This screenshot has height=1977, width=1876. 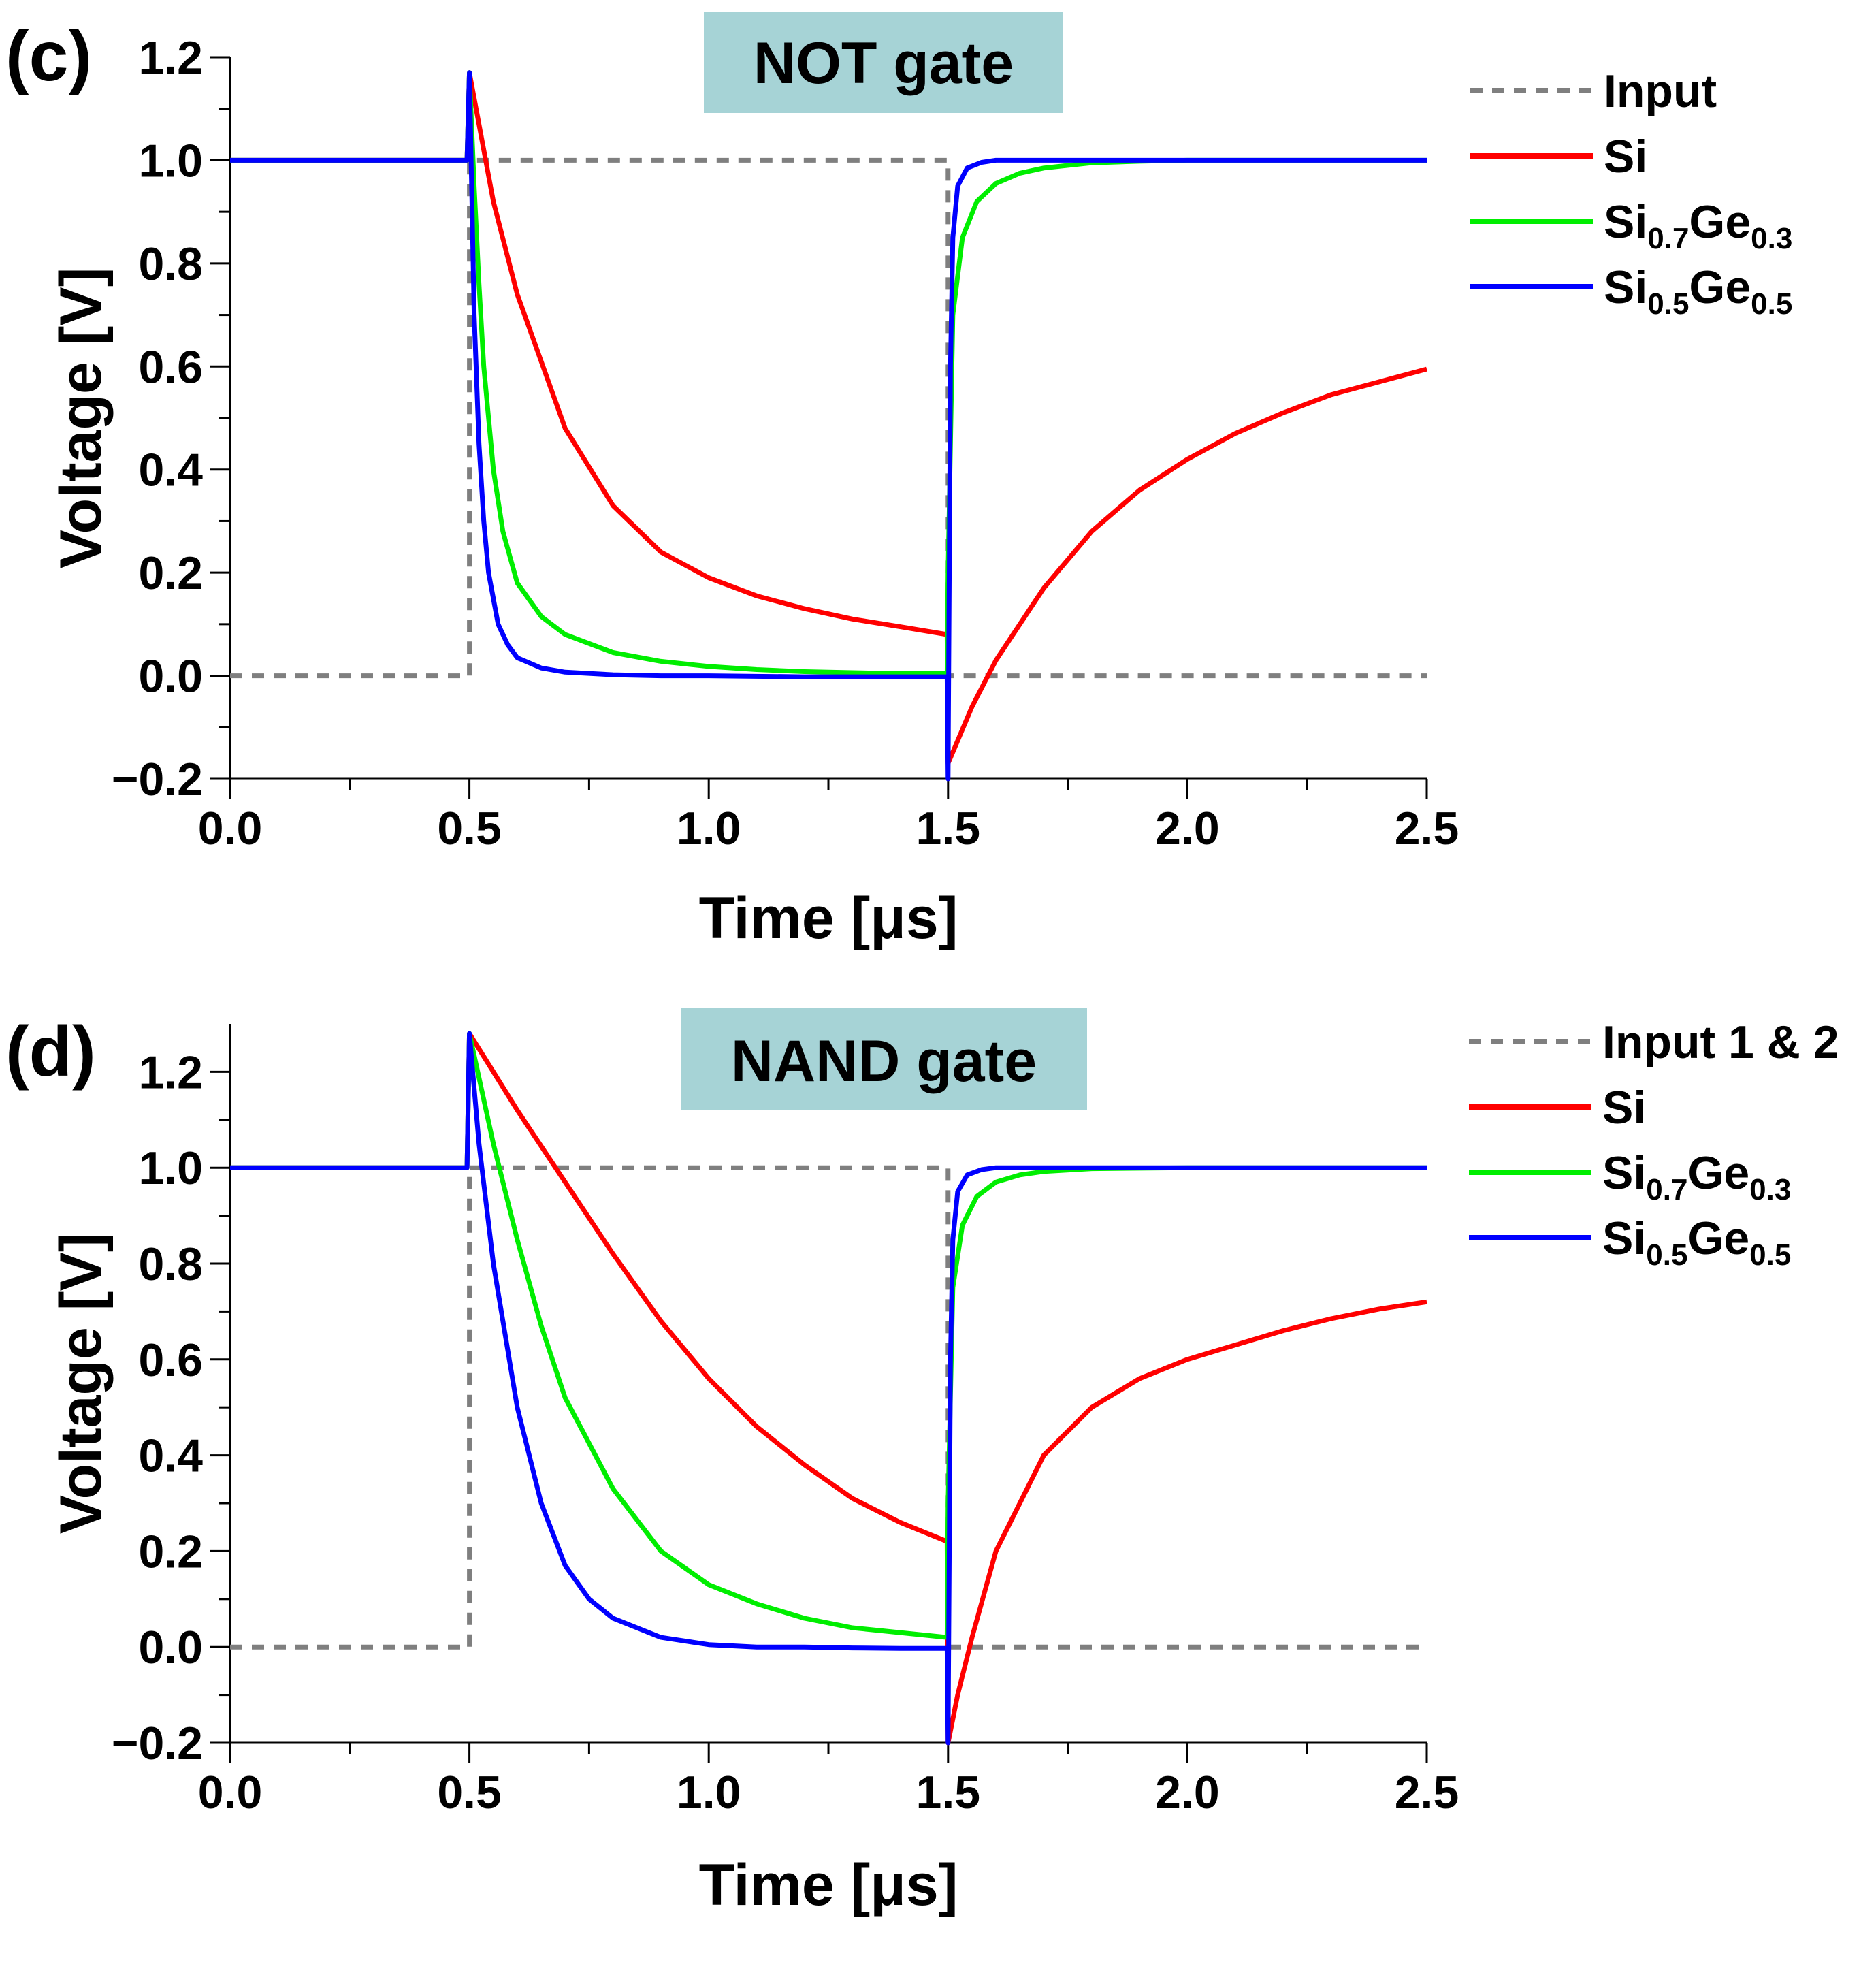 What do you see at coordinates (1720, 1042) in the screenshot?
I see `legend-label-input: Input 1 & 2` at bounding box center [1720, 1042].